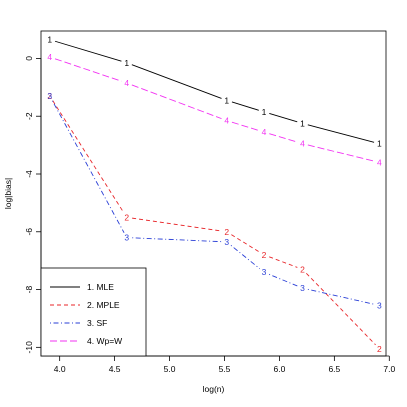 The image size is (407, 407). I want to click on legend: 1. MLE 2. MPLE 3. SF 4. Wp=W, so click(93, 312).